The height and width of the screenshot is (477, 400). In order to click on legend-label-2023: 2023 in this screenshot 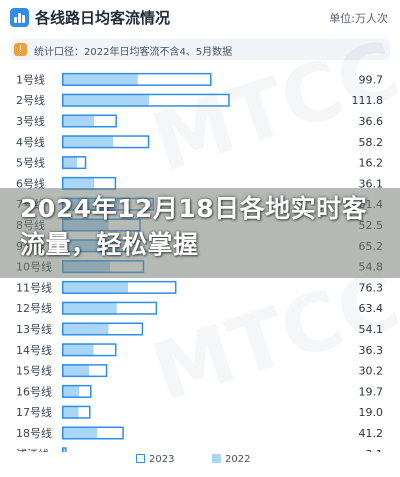, I will do `click(162, 459)`.